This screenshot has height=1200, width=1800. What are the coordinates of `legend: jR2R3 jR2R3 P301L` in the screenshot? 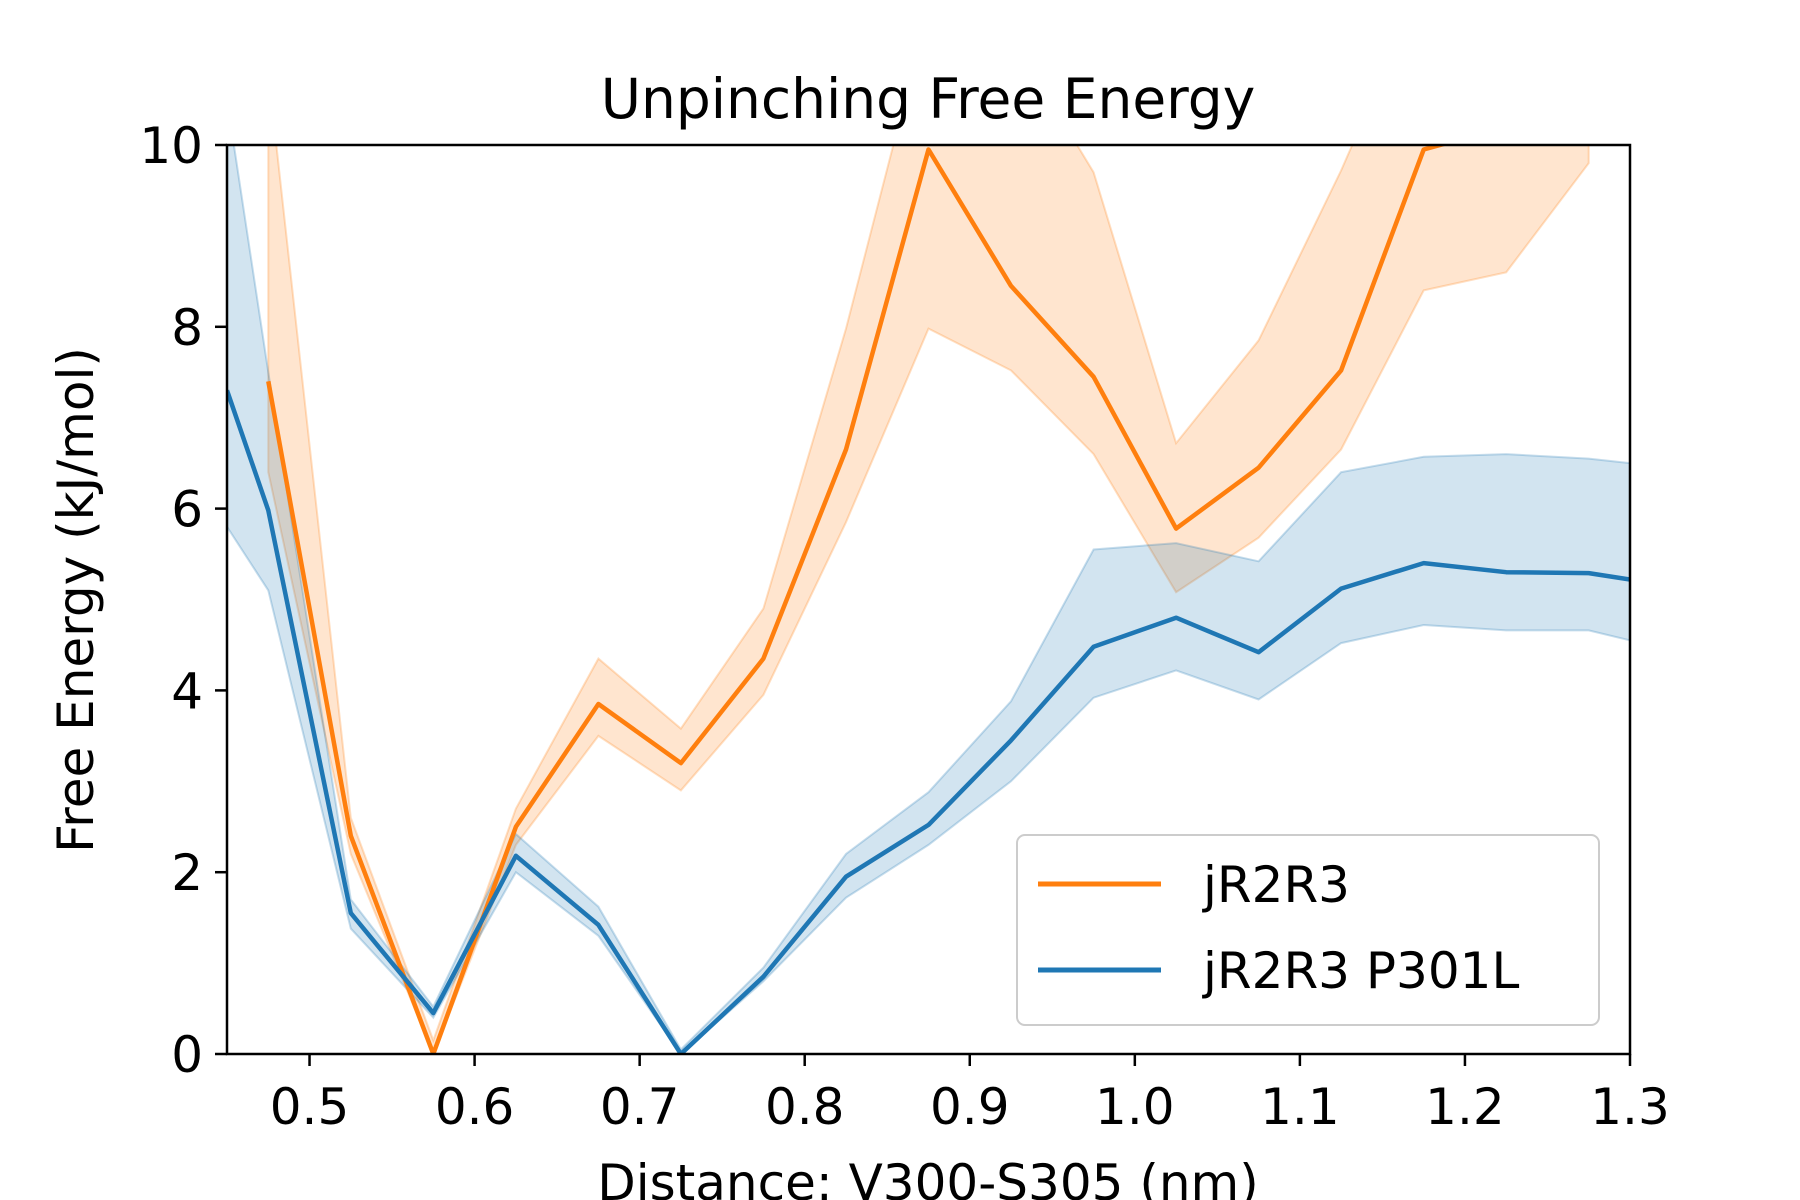 It's located at (1308, 930).